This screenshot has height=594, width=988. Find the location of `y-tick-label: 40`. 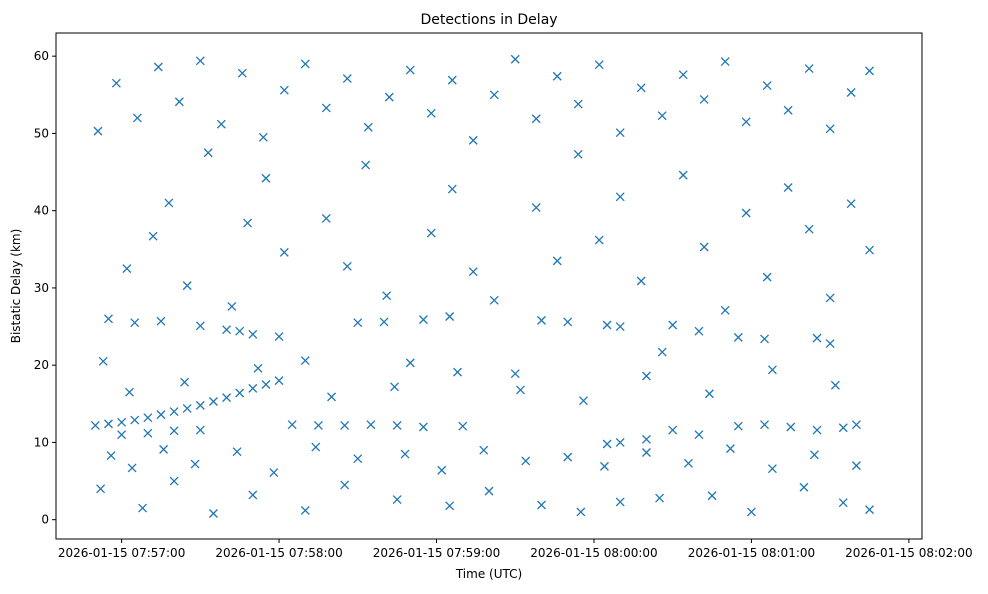

y-tick-label: 40 is located at coordinates (41, 211).